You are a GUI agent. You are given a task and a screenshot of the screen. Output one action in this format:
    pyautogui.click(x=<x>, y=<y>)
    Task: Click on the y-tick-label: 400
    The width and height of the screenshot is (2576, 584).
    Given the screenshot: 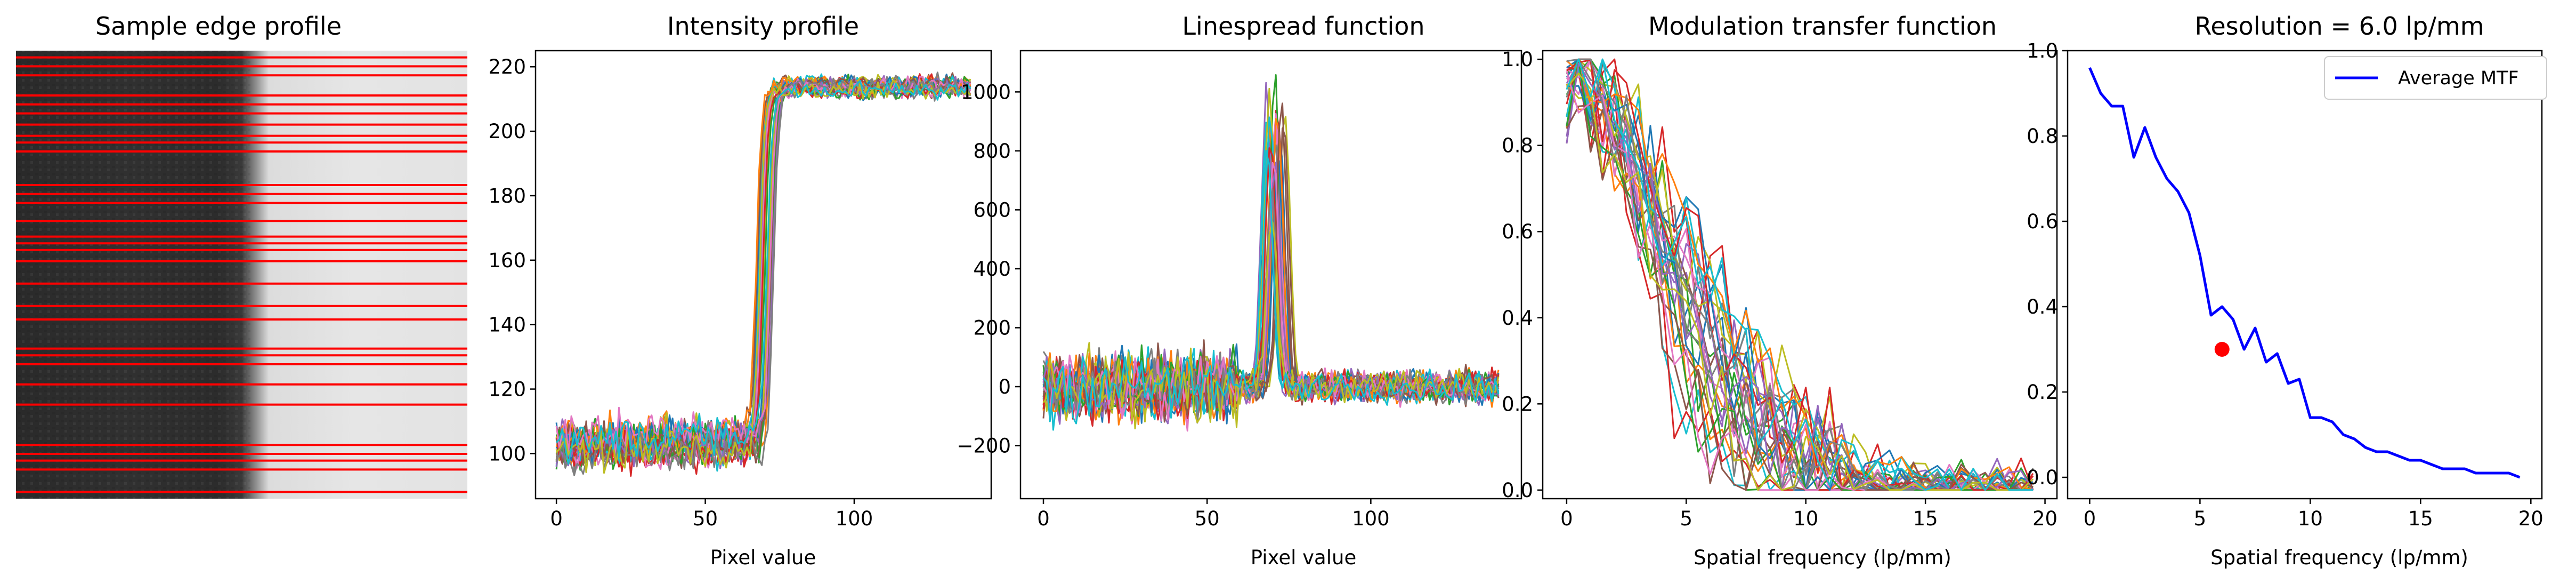 What is the action you would take?
    pyautogui.click(x=992, y=269)
    